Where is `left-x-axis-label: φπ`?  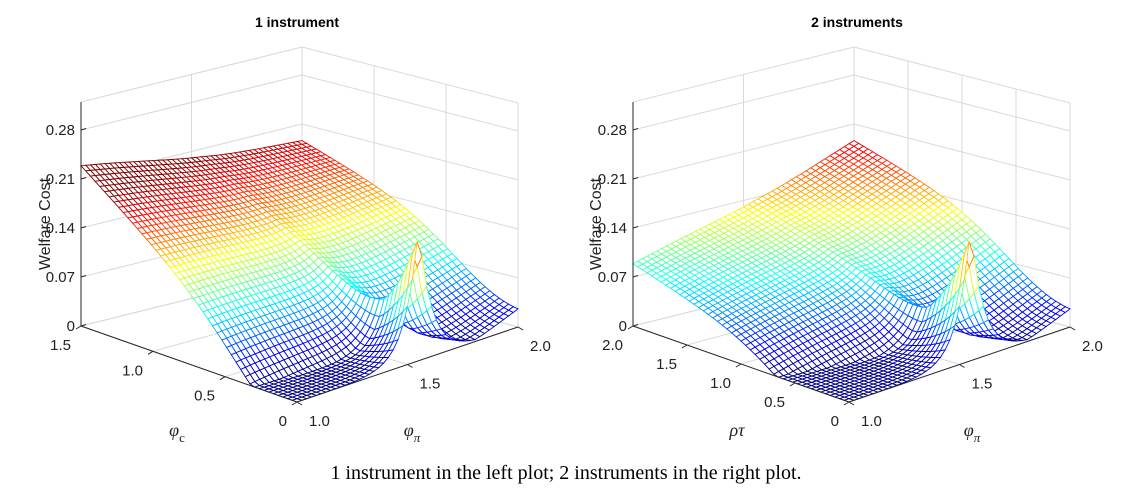 left-x-axis-label: φπ is located at coordinates (412, 432).